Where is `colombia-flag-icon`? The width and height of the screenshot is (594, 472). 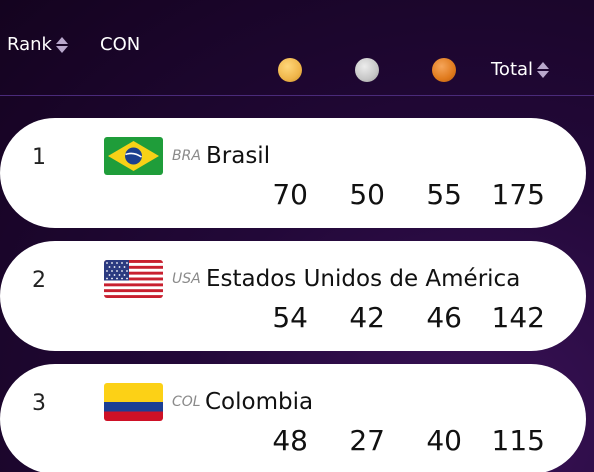 colombia-flag-icon is located at coordinates (133, 402).